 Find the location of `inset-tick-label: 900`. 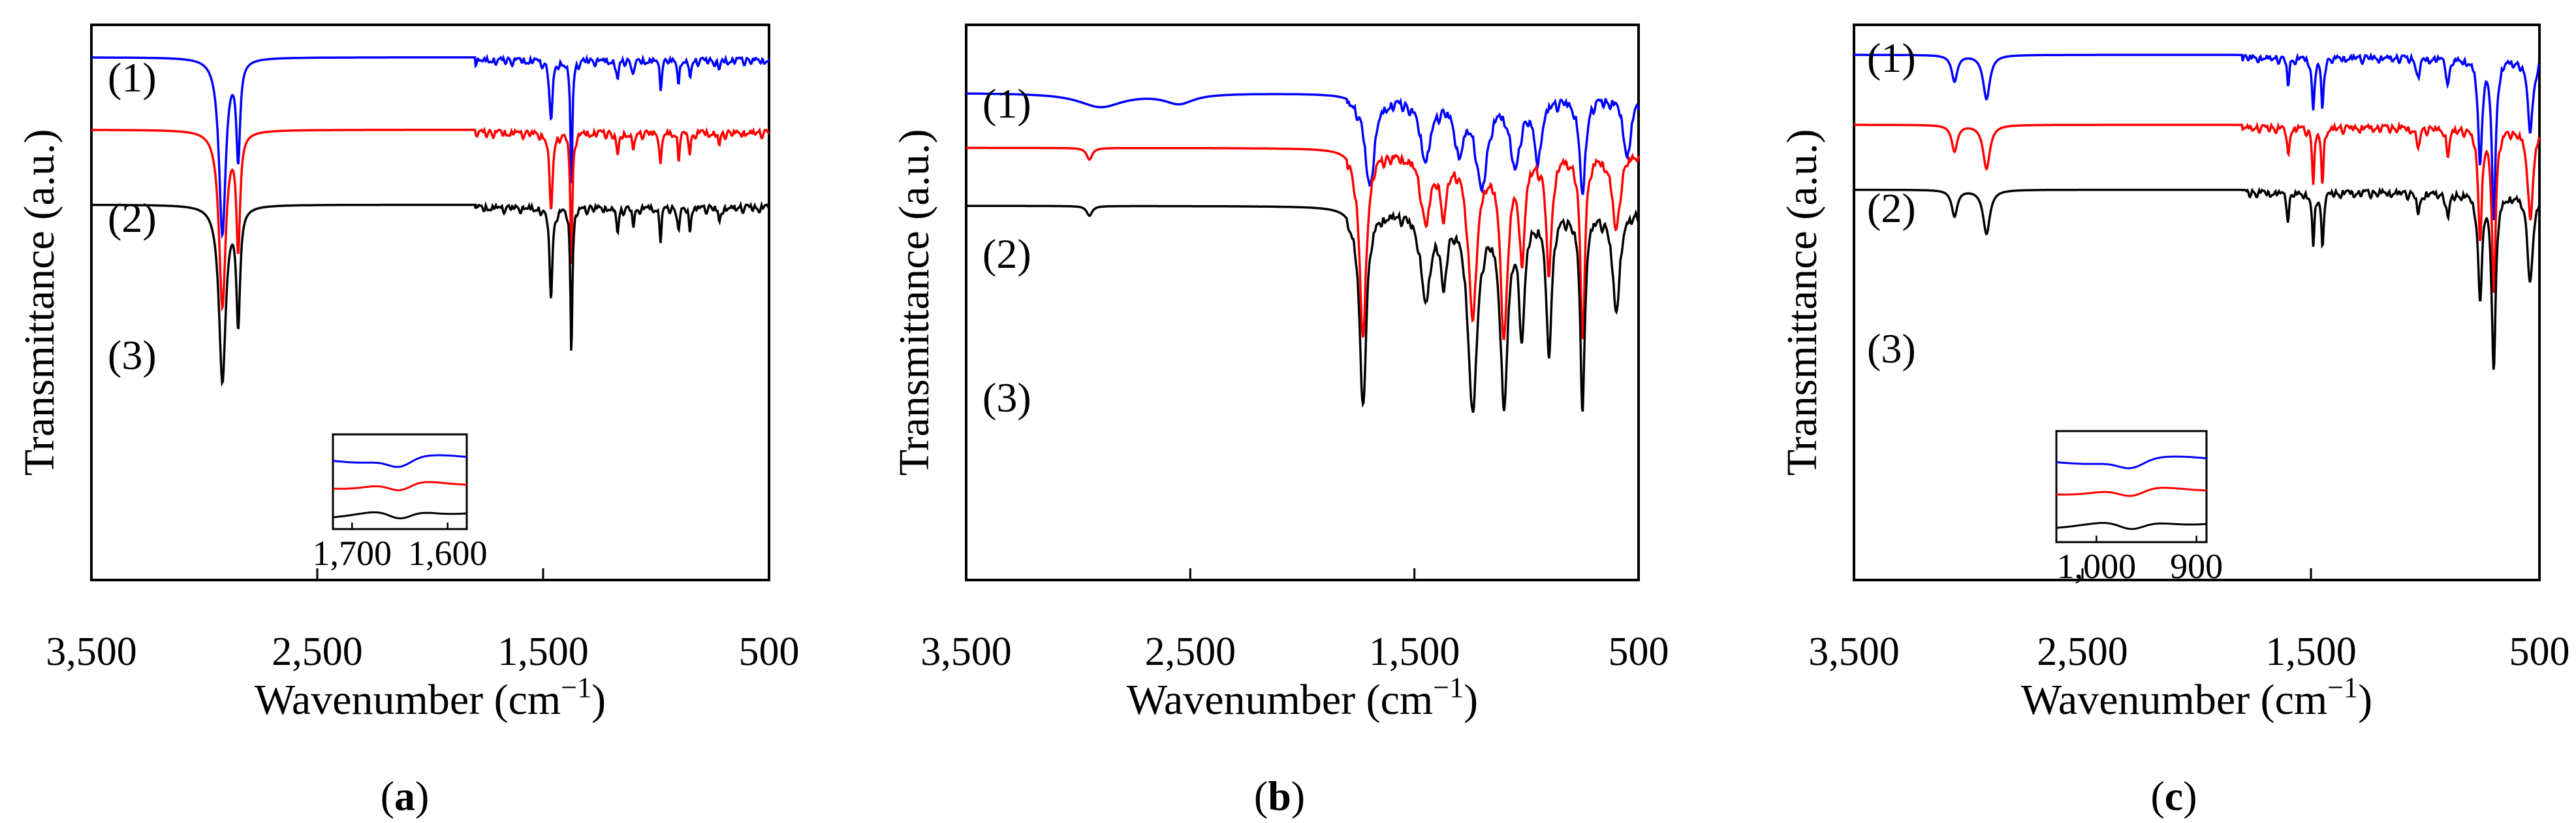

inset-tick-label: 900 is located at coordinates (2196, 566).